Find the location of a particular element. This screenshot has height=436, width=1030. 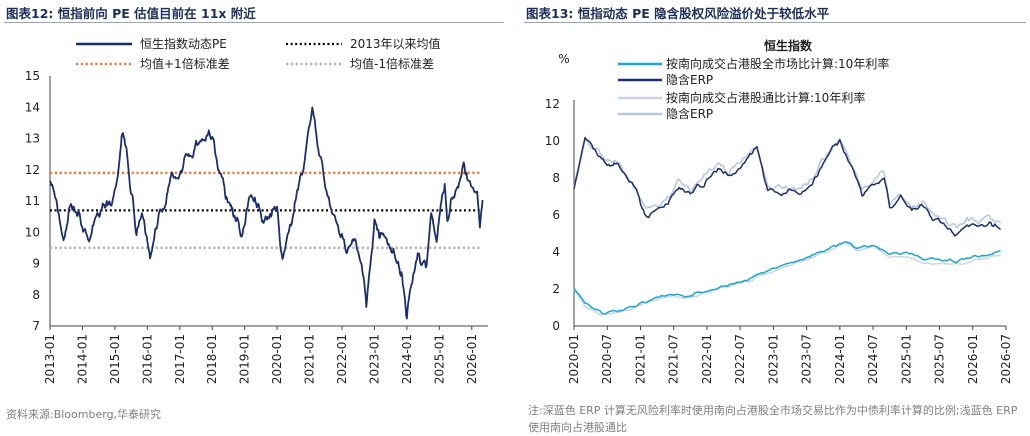

x-tick-label: 2025-07 is located at coordinates (940, 359).